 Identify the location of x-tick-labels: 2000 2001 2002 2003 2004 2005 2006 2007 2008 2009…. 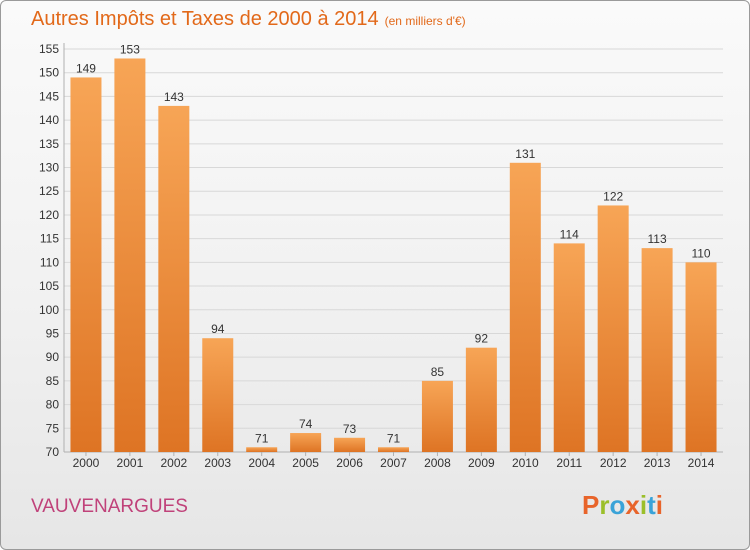
(394, 463).